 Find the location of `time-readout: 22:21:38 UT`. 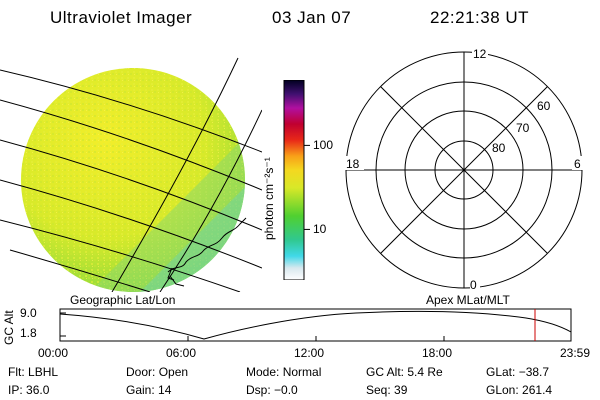

time-readout: 22:21:38 UT is located at coordinates (480, 17).